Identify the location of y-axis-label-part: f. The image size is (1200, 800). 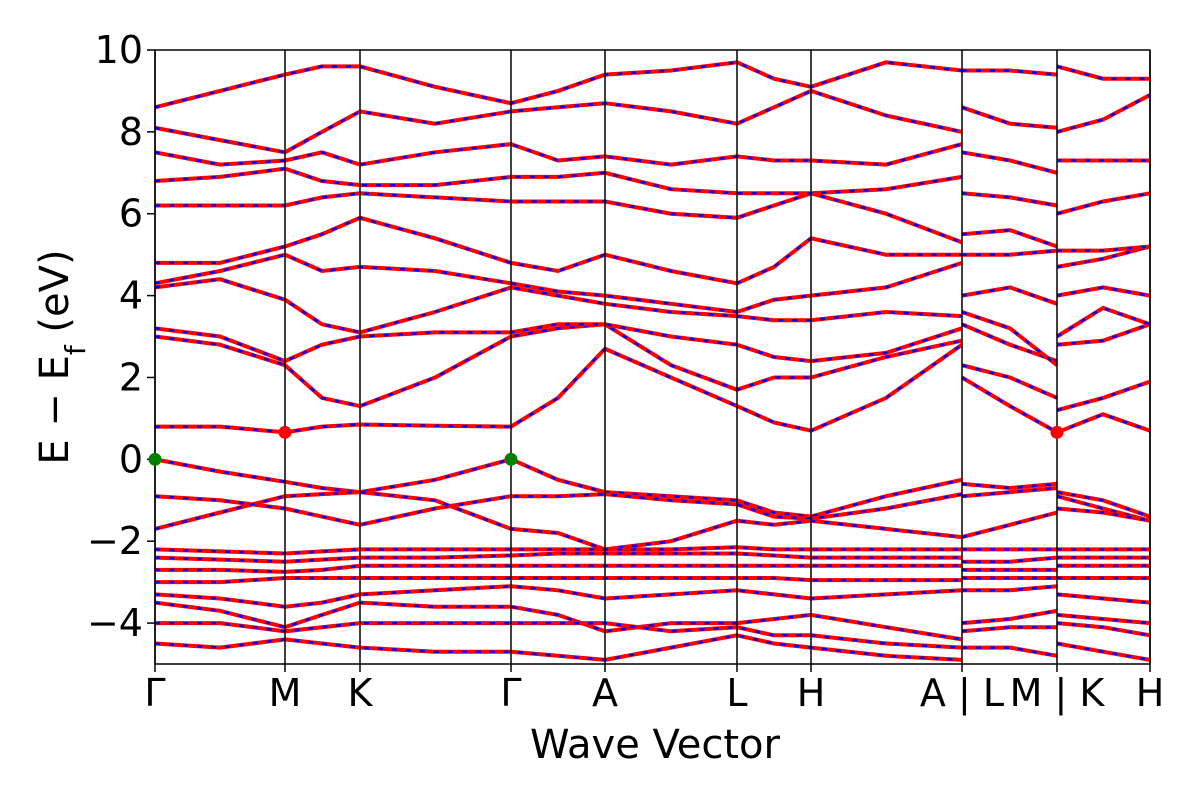
(75, 349).